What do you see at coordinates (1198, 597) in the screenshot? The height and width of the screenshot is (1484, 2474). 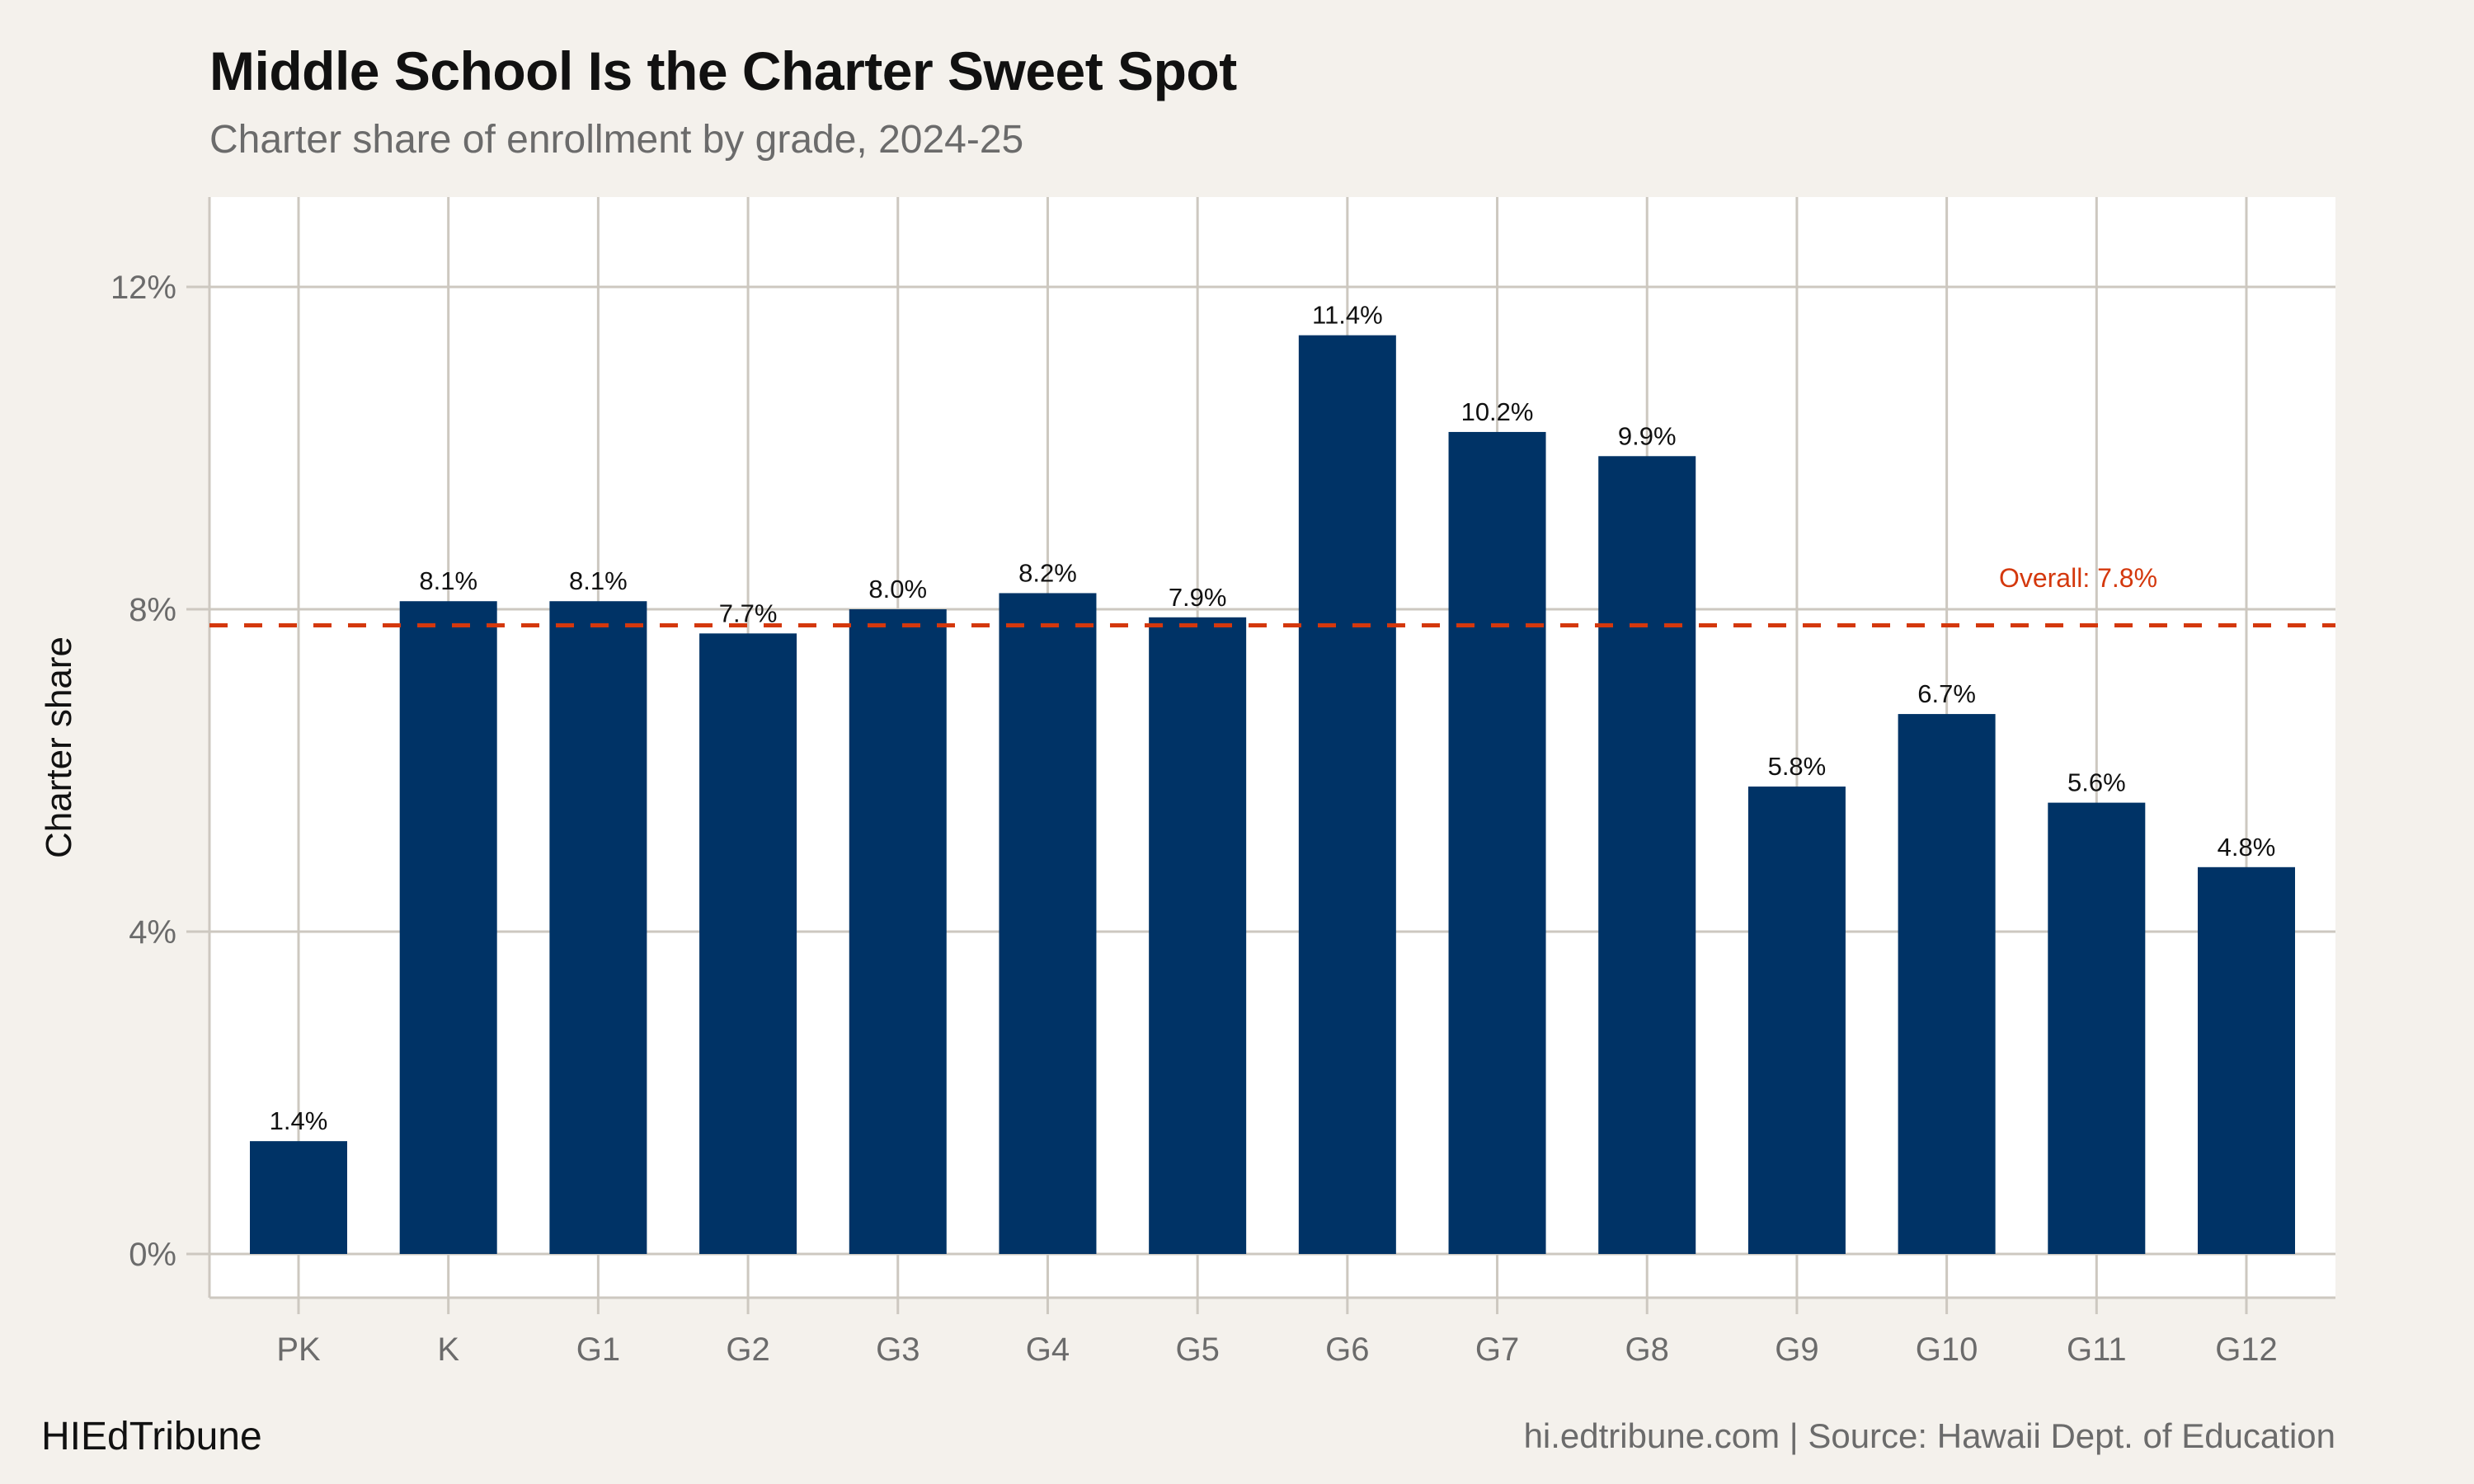 I see `data-label: 7.9%` at bounding box center [1198, 597].